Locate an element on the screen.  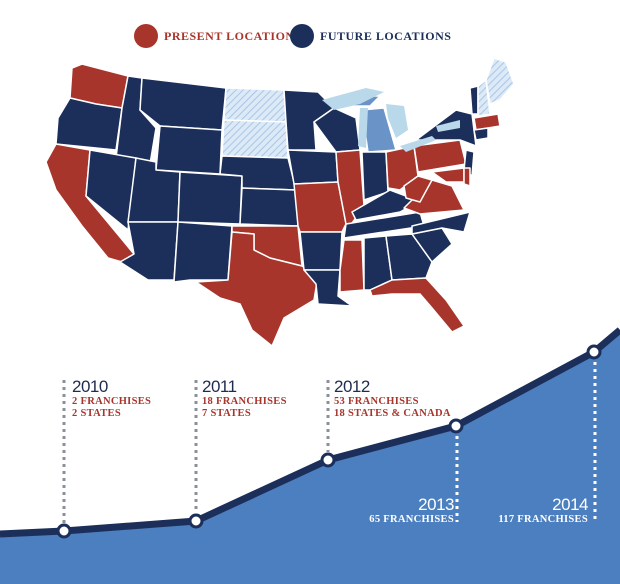
state-texas is located at coordinates (257, 289).